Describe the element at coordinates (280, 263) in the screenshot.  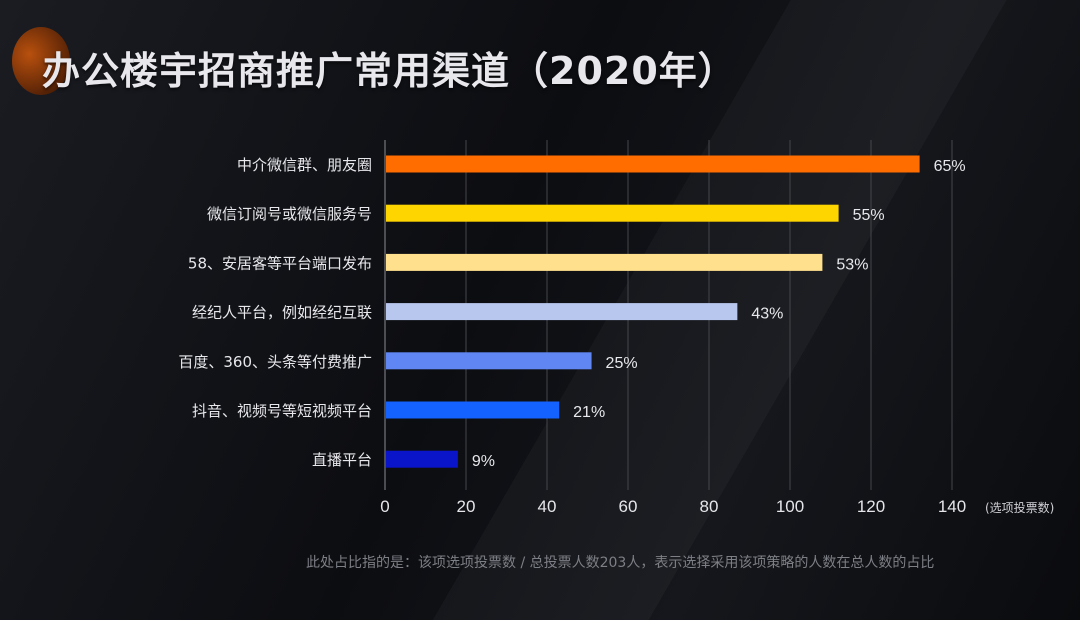
I see `category-label: 58、安居客等平台端口发布` at that location.